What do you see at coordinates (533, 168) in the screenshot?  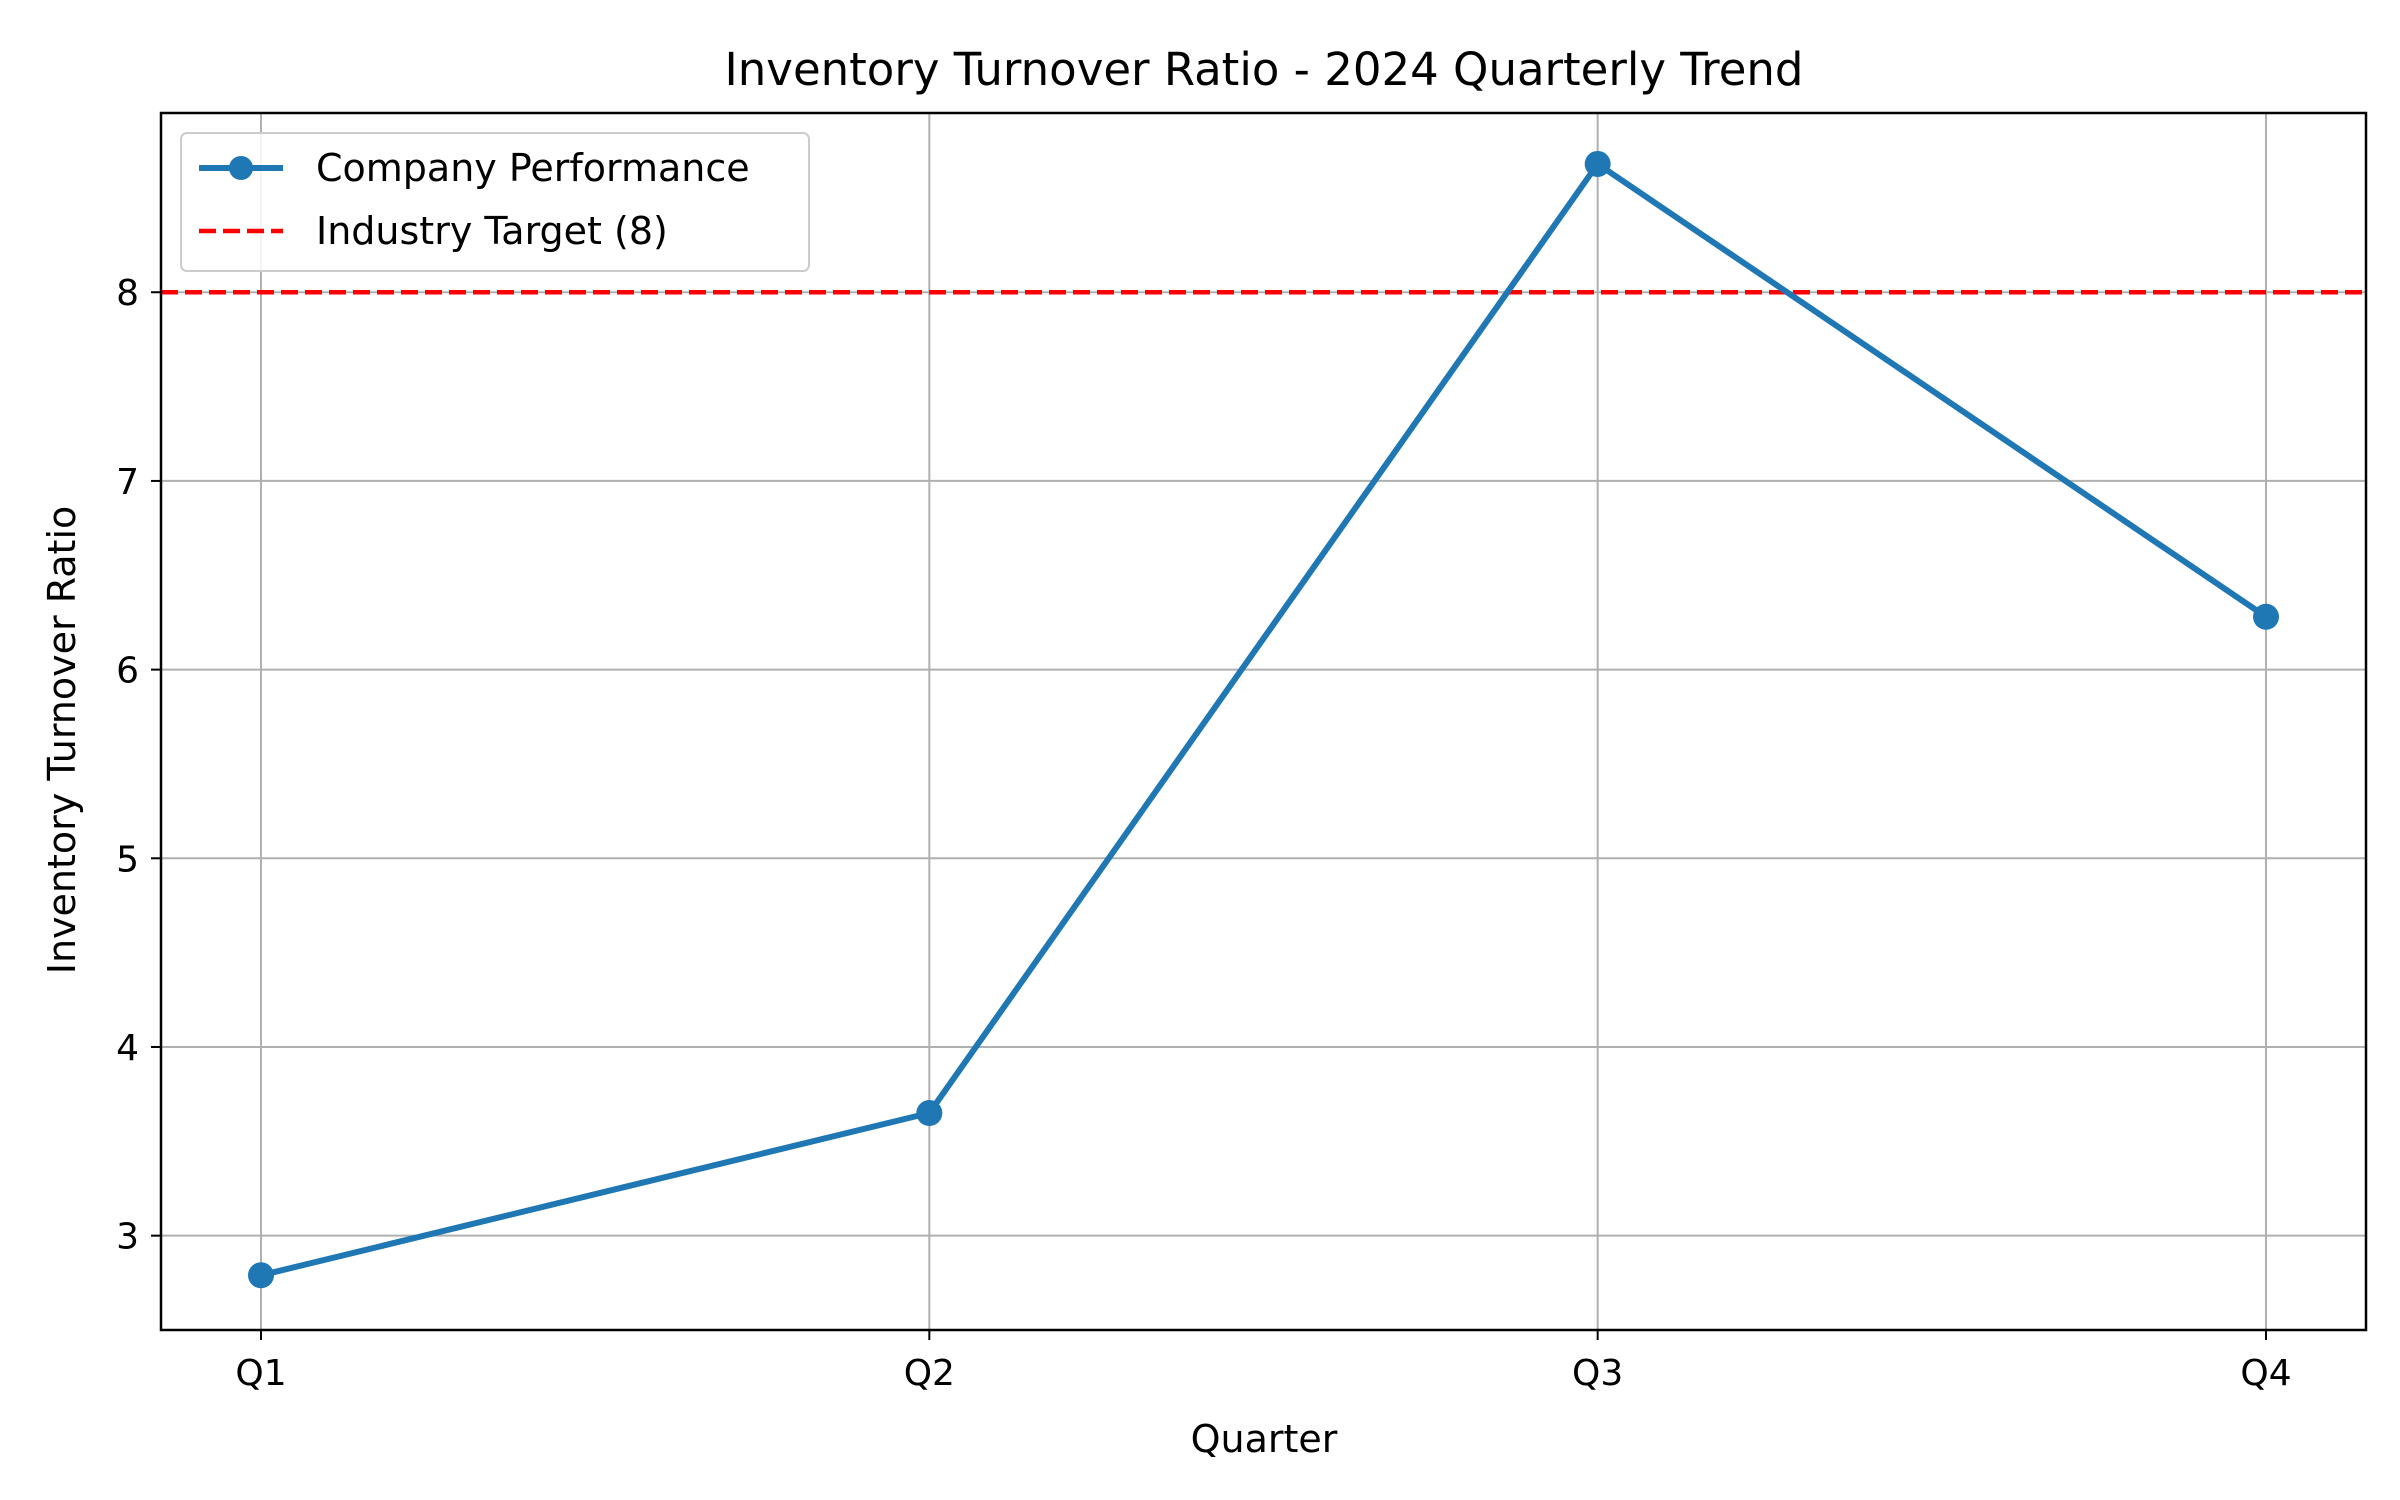 I see `legend-series-label: Company Performance` at bounding box center [533, 168].